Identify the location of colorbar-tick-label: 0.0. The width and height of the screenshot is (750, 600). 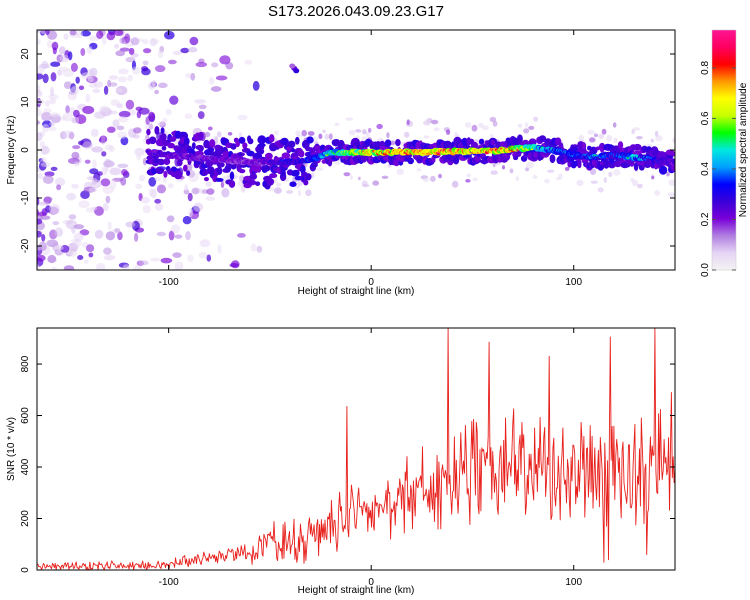
(705, 270).